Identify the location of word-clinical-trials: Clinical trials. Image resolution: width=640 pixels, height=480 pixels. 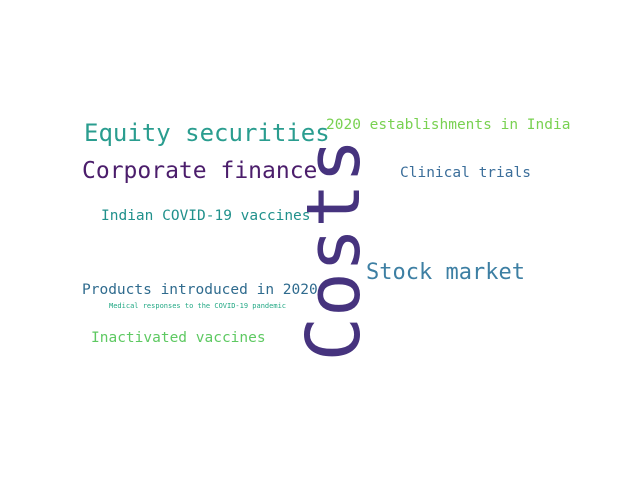
(465, 173).